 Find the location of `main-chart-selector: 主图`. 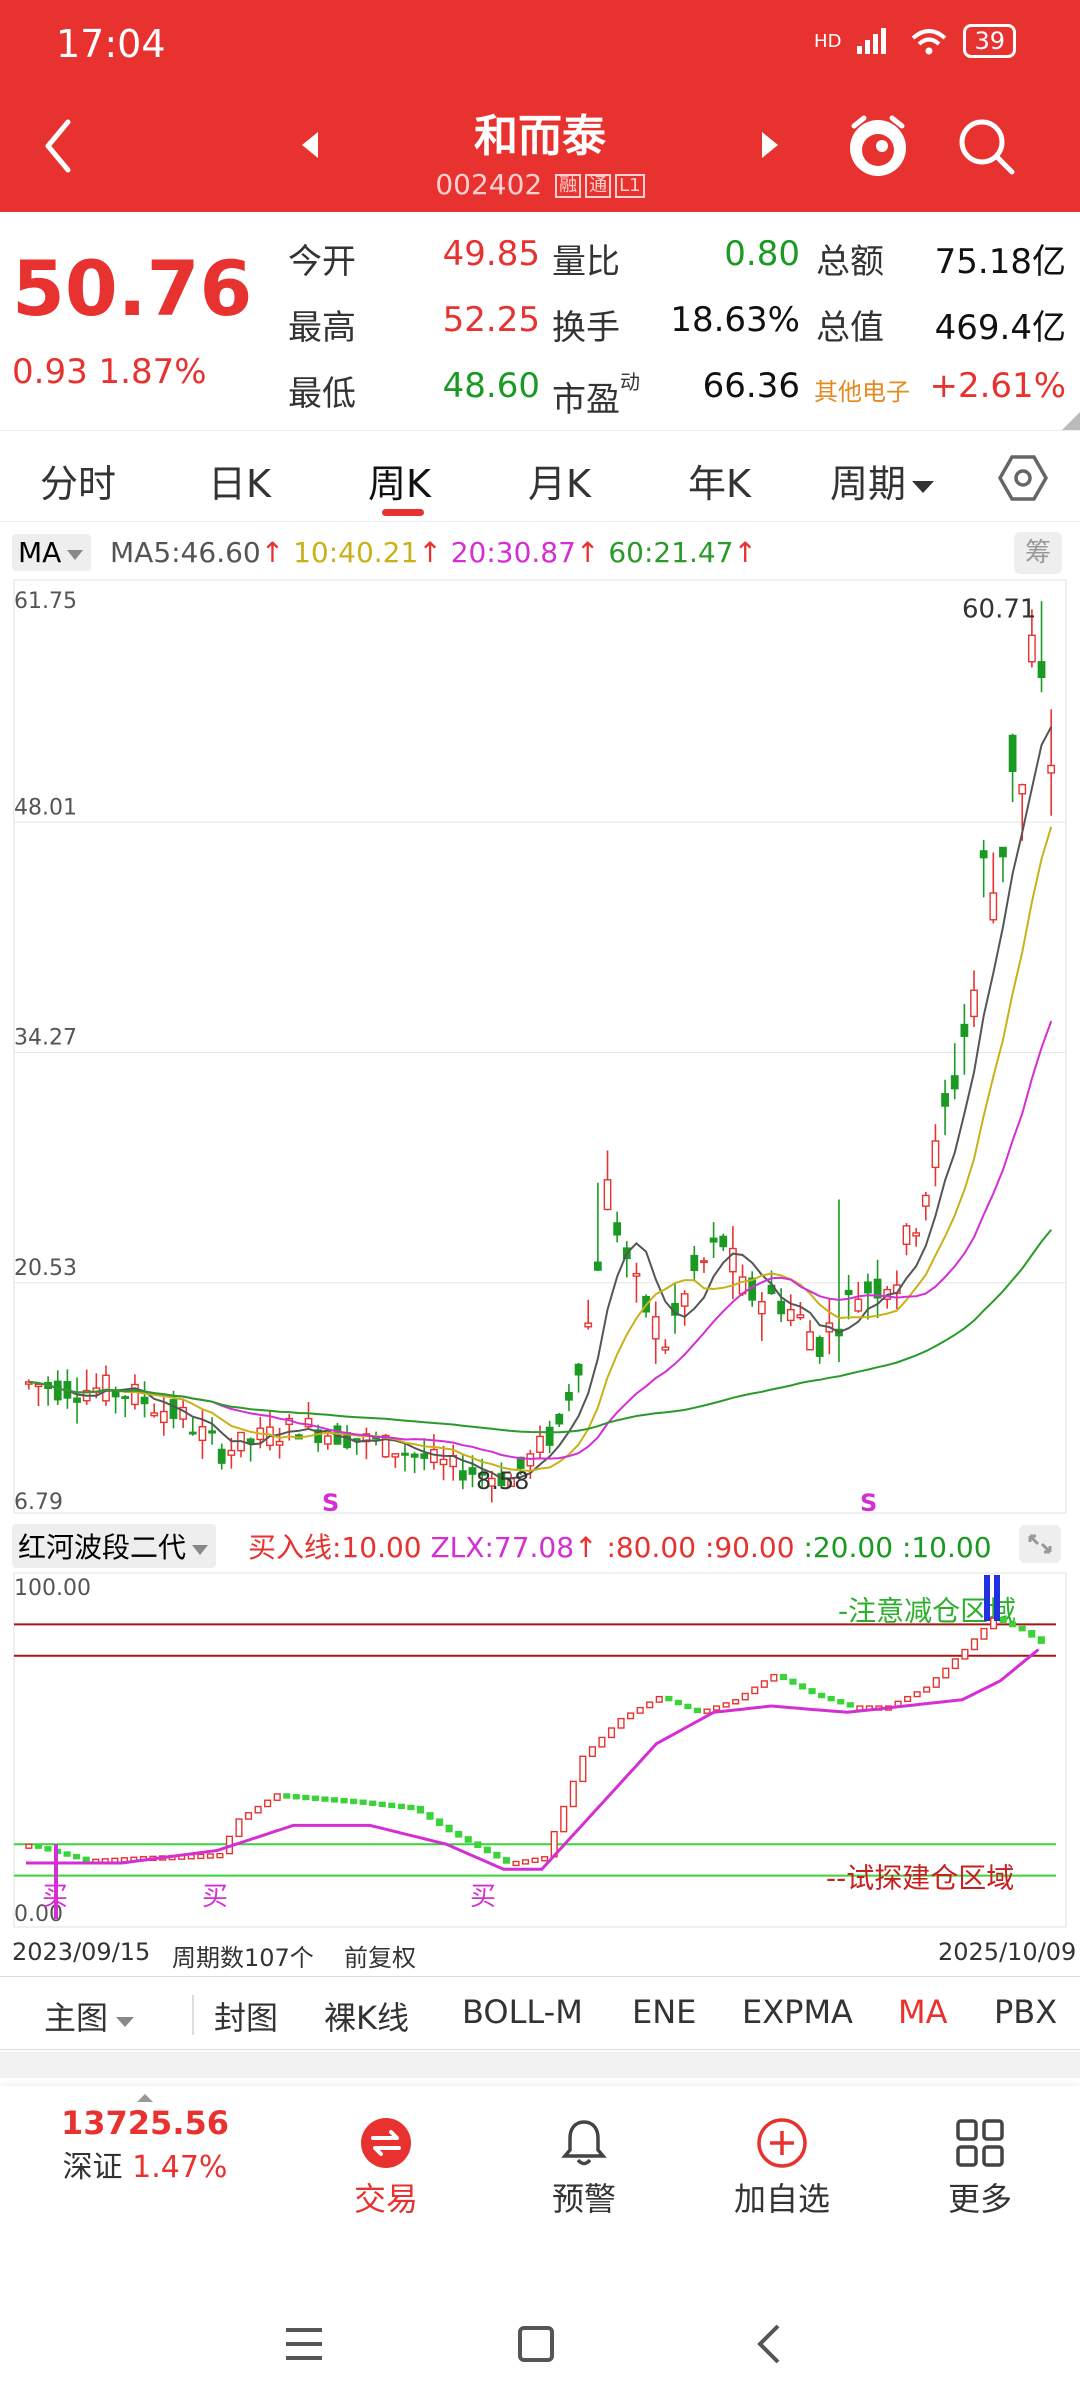

main-chart-selector: 主图 is located at coordinates (90, 2016).